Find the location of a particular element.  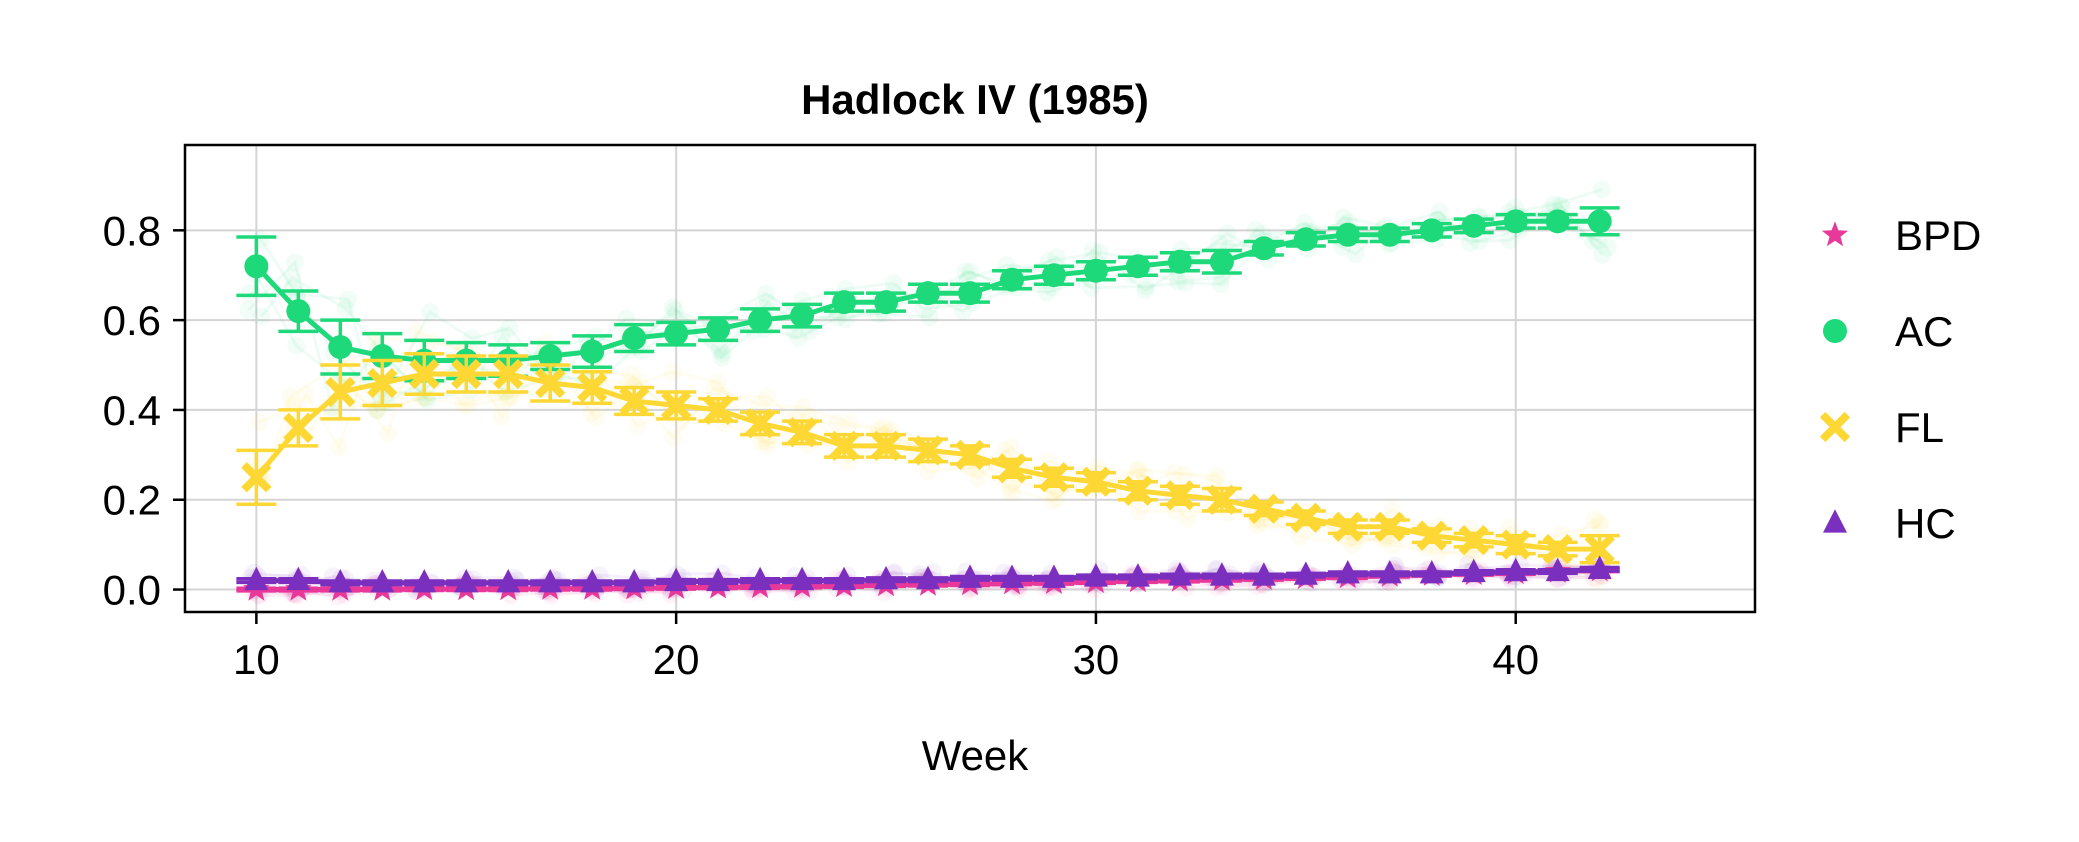

series-hc is located at coordinates (928, 574).